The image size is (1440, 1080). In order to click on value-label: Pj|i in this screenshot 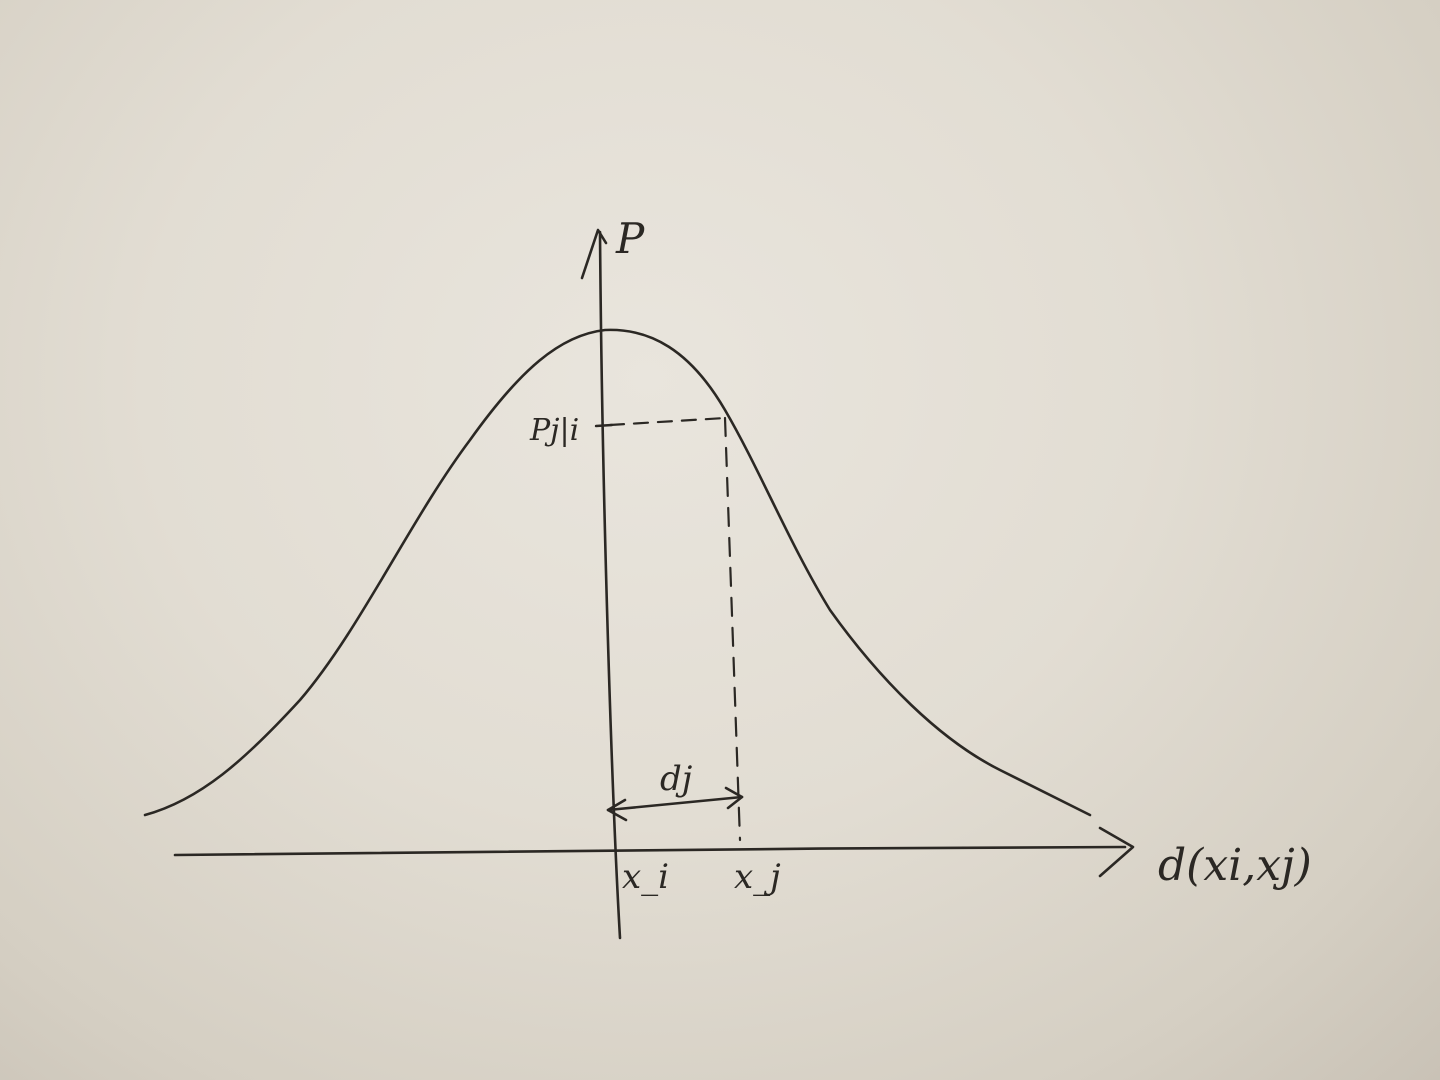, I will do `click(554, 430)`.